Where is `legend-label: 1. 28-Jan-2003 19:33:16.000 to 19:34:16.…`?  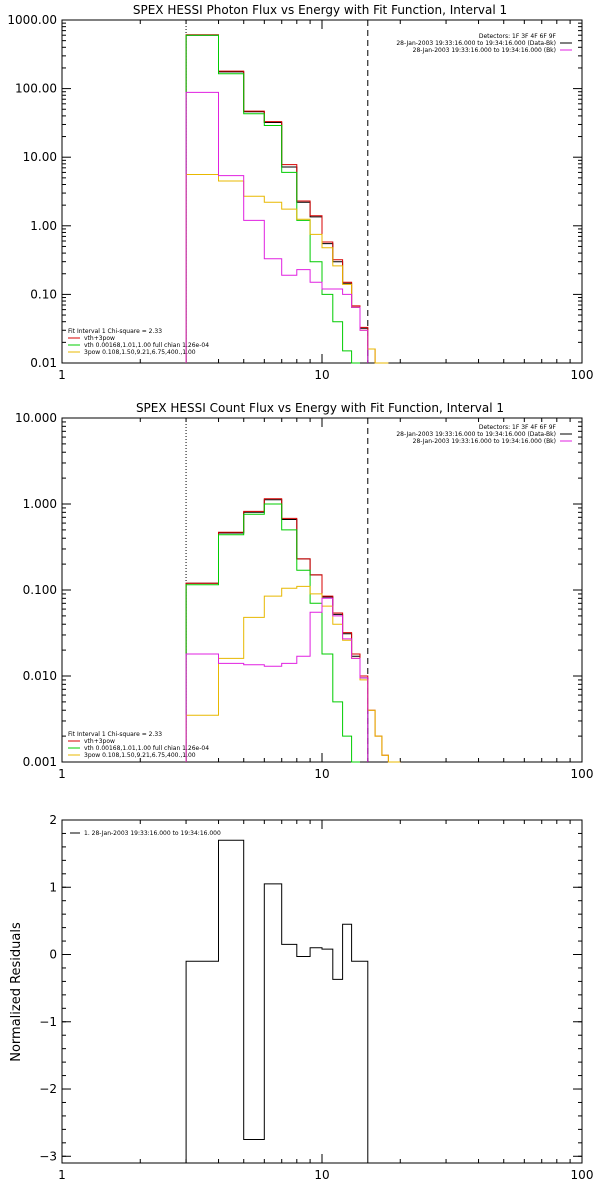
legend-label: 1. 28-Jan-2003 19:33:16.000 to 19:34:16.… is located at coordinates (152, 833).